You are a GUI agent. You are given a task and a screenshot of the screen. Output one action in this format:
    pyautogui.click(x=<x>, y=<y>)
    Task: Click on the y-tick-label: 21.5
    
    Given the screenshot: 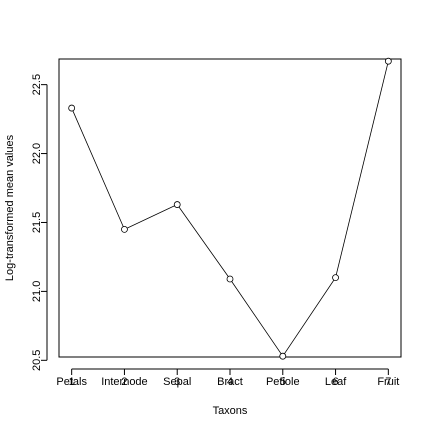 What is the action you would take?
    pyautogui.click(x=37, y=222)
    